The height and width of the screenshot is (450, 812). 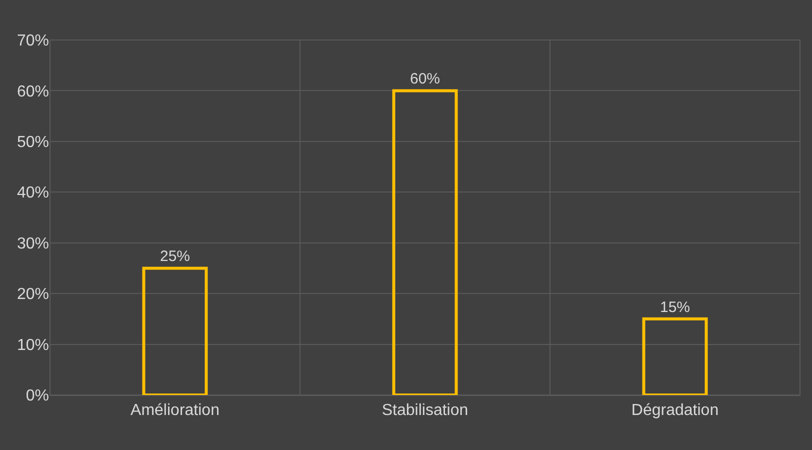 What do you see at coordinates (32, 295) in the screenshot?
I see `y-tick-label: 20%` at bounding box center [32, 295].